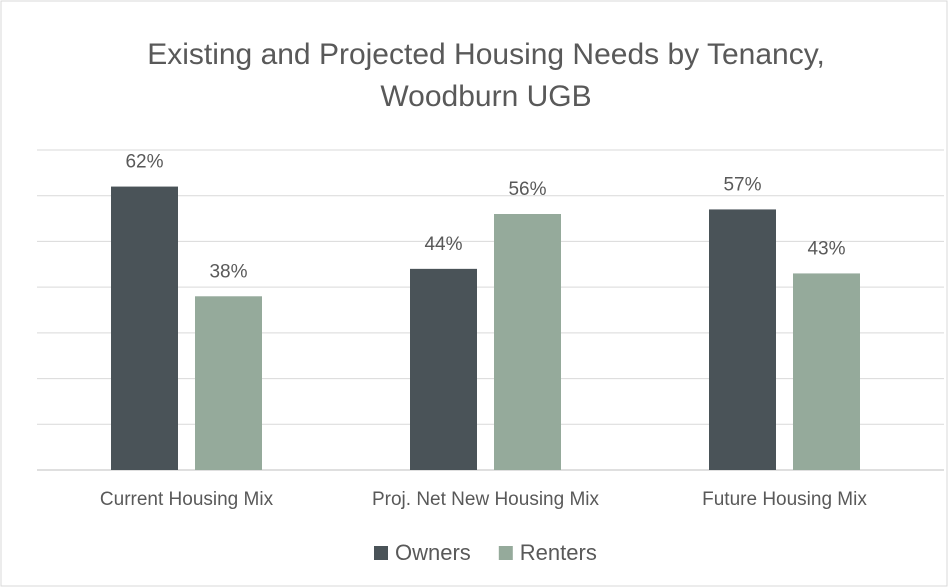 This screenshot has width=948, height=587. What do you see at coordinates (486, 499) in the screenshot?
I see `x-tick-label: Proj. Net New Housing Mix` at bounding box center [486, 499].